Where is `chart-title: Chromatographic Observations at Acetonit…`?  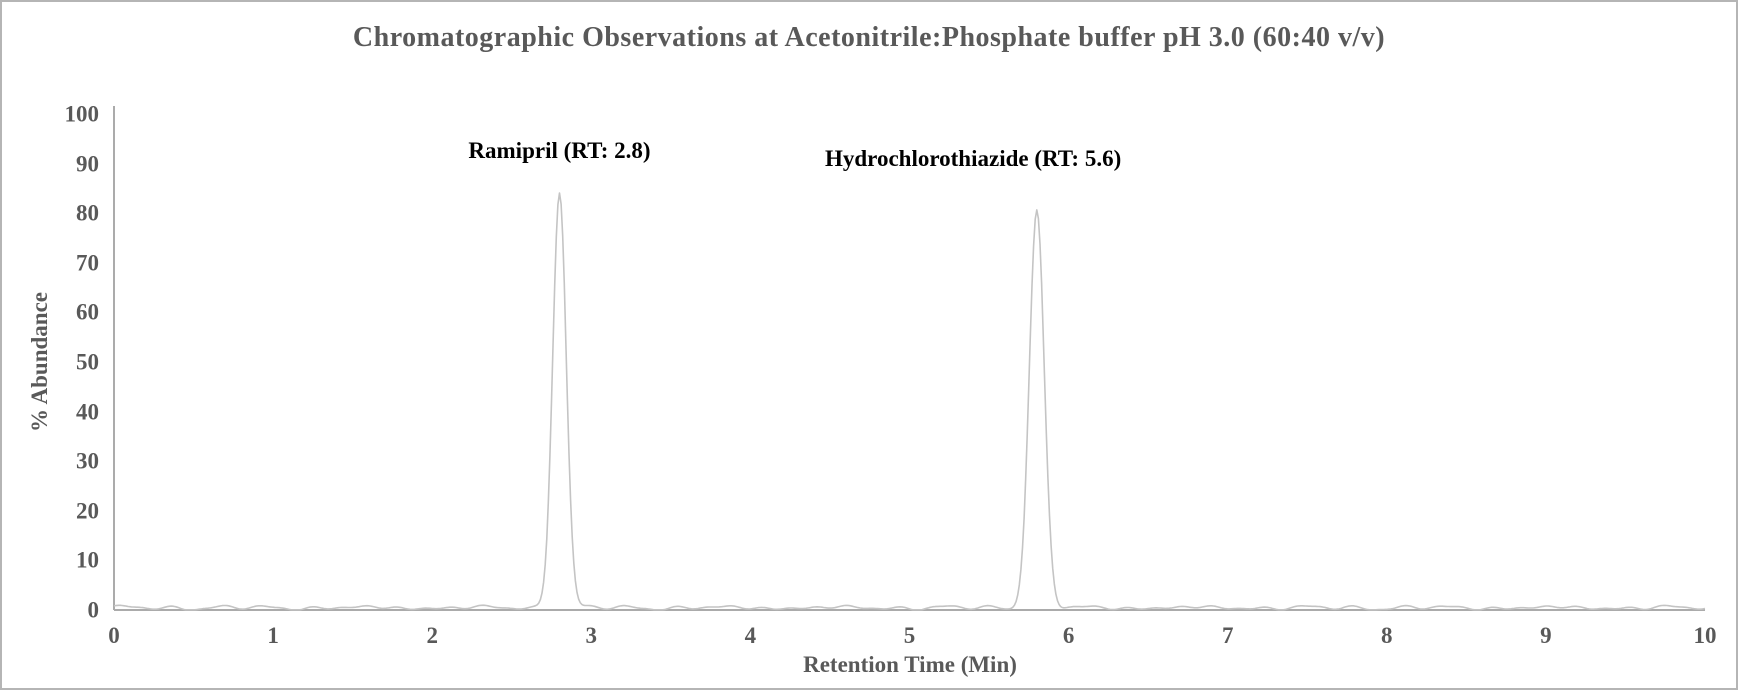
chart-title: Chromatographic Observations at Acetonit… is located at coordinates (869, 37).